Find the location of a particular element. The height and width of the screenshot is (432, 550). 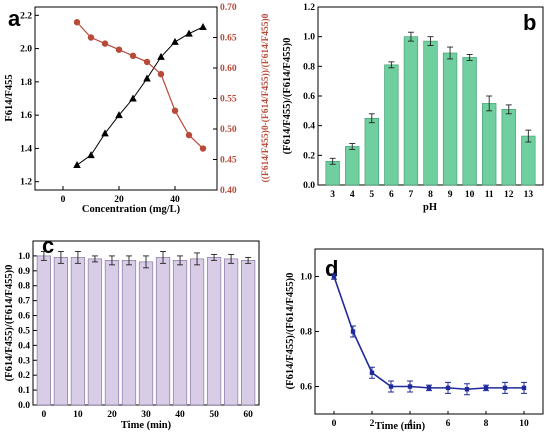

chart-a-series-black-line is located at coordinates (140, 96).